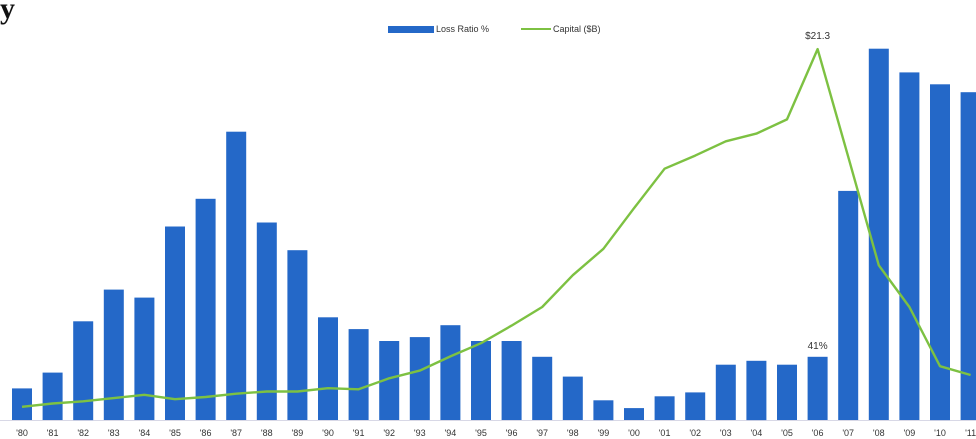 The width and height of the screenshot is (976, 439). What do you see at coordinates (463, 29) in the screenshot?
I see `legend-label-loss-ratio: Loss Ratio %` at bounding box center [463, 29].